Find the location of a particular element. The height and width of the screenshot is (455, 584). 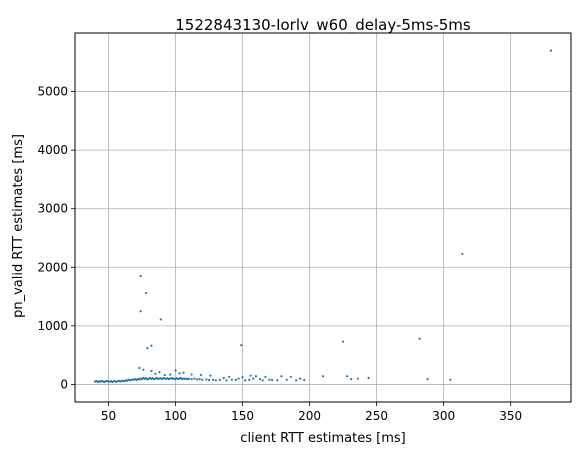

y-tick-label: 0 is located at coordinates (64, 384).